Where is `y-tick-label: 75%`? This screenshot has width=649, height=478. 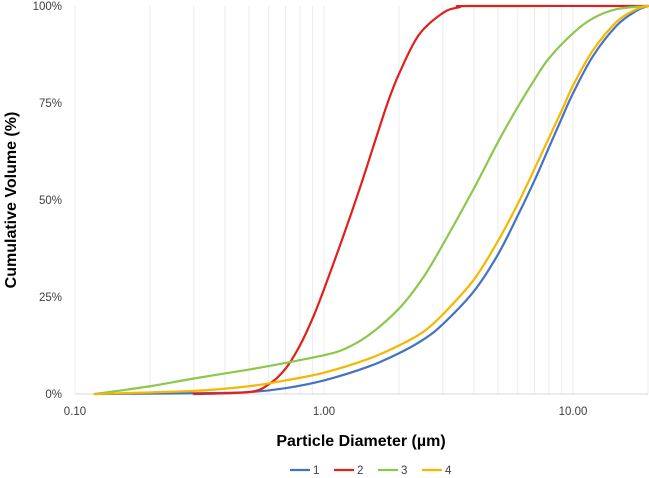
y-tick-label: 75% is located at coordinates (50, 104).